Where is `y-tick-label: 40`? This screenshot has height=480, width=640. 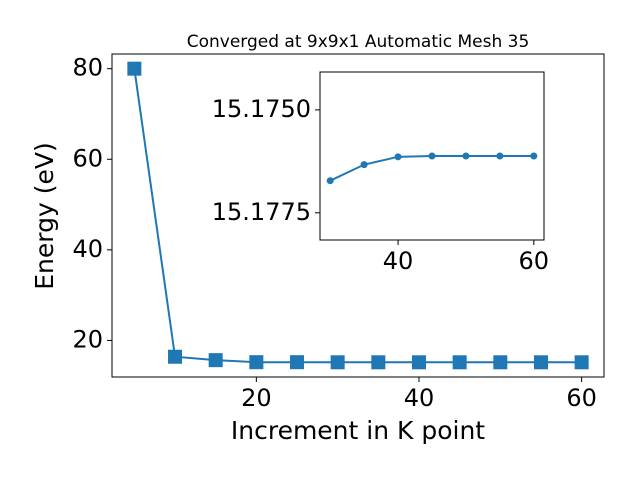 y-tick-label: 40 is located at coordinates (87, 249).